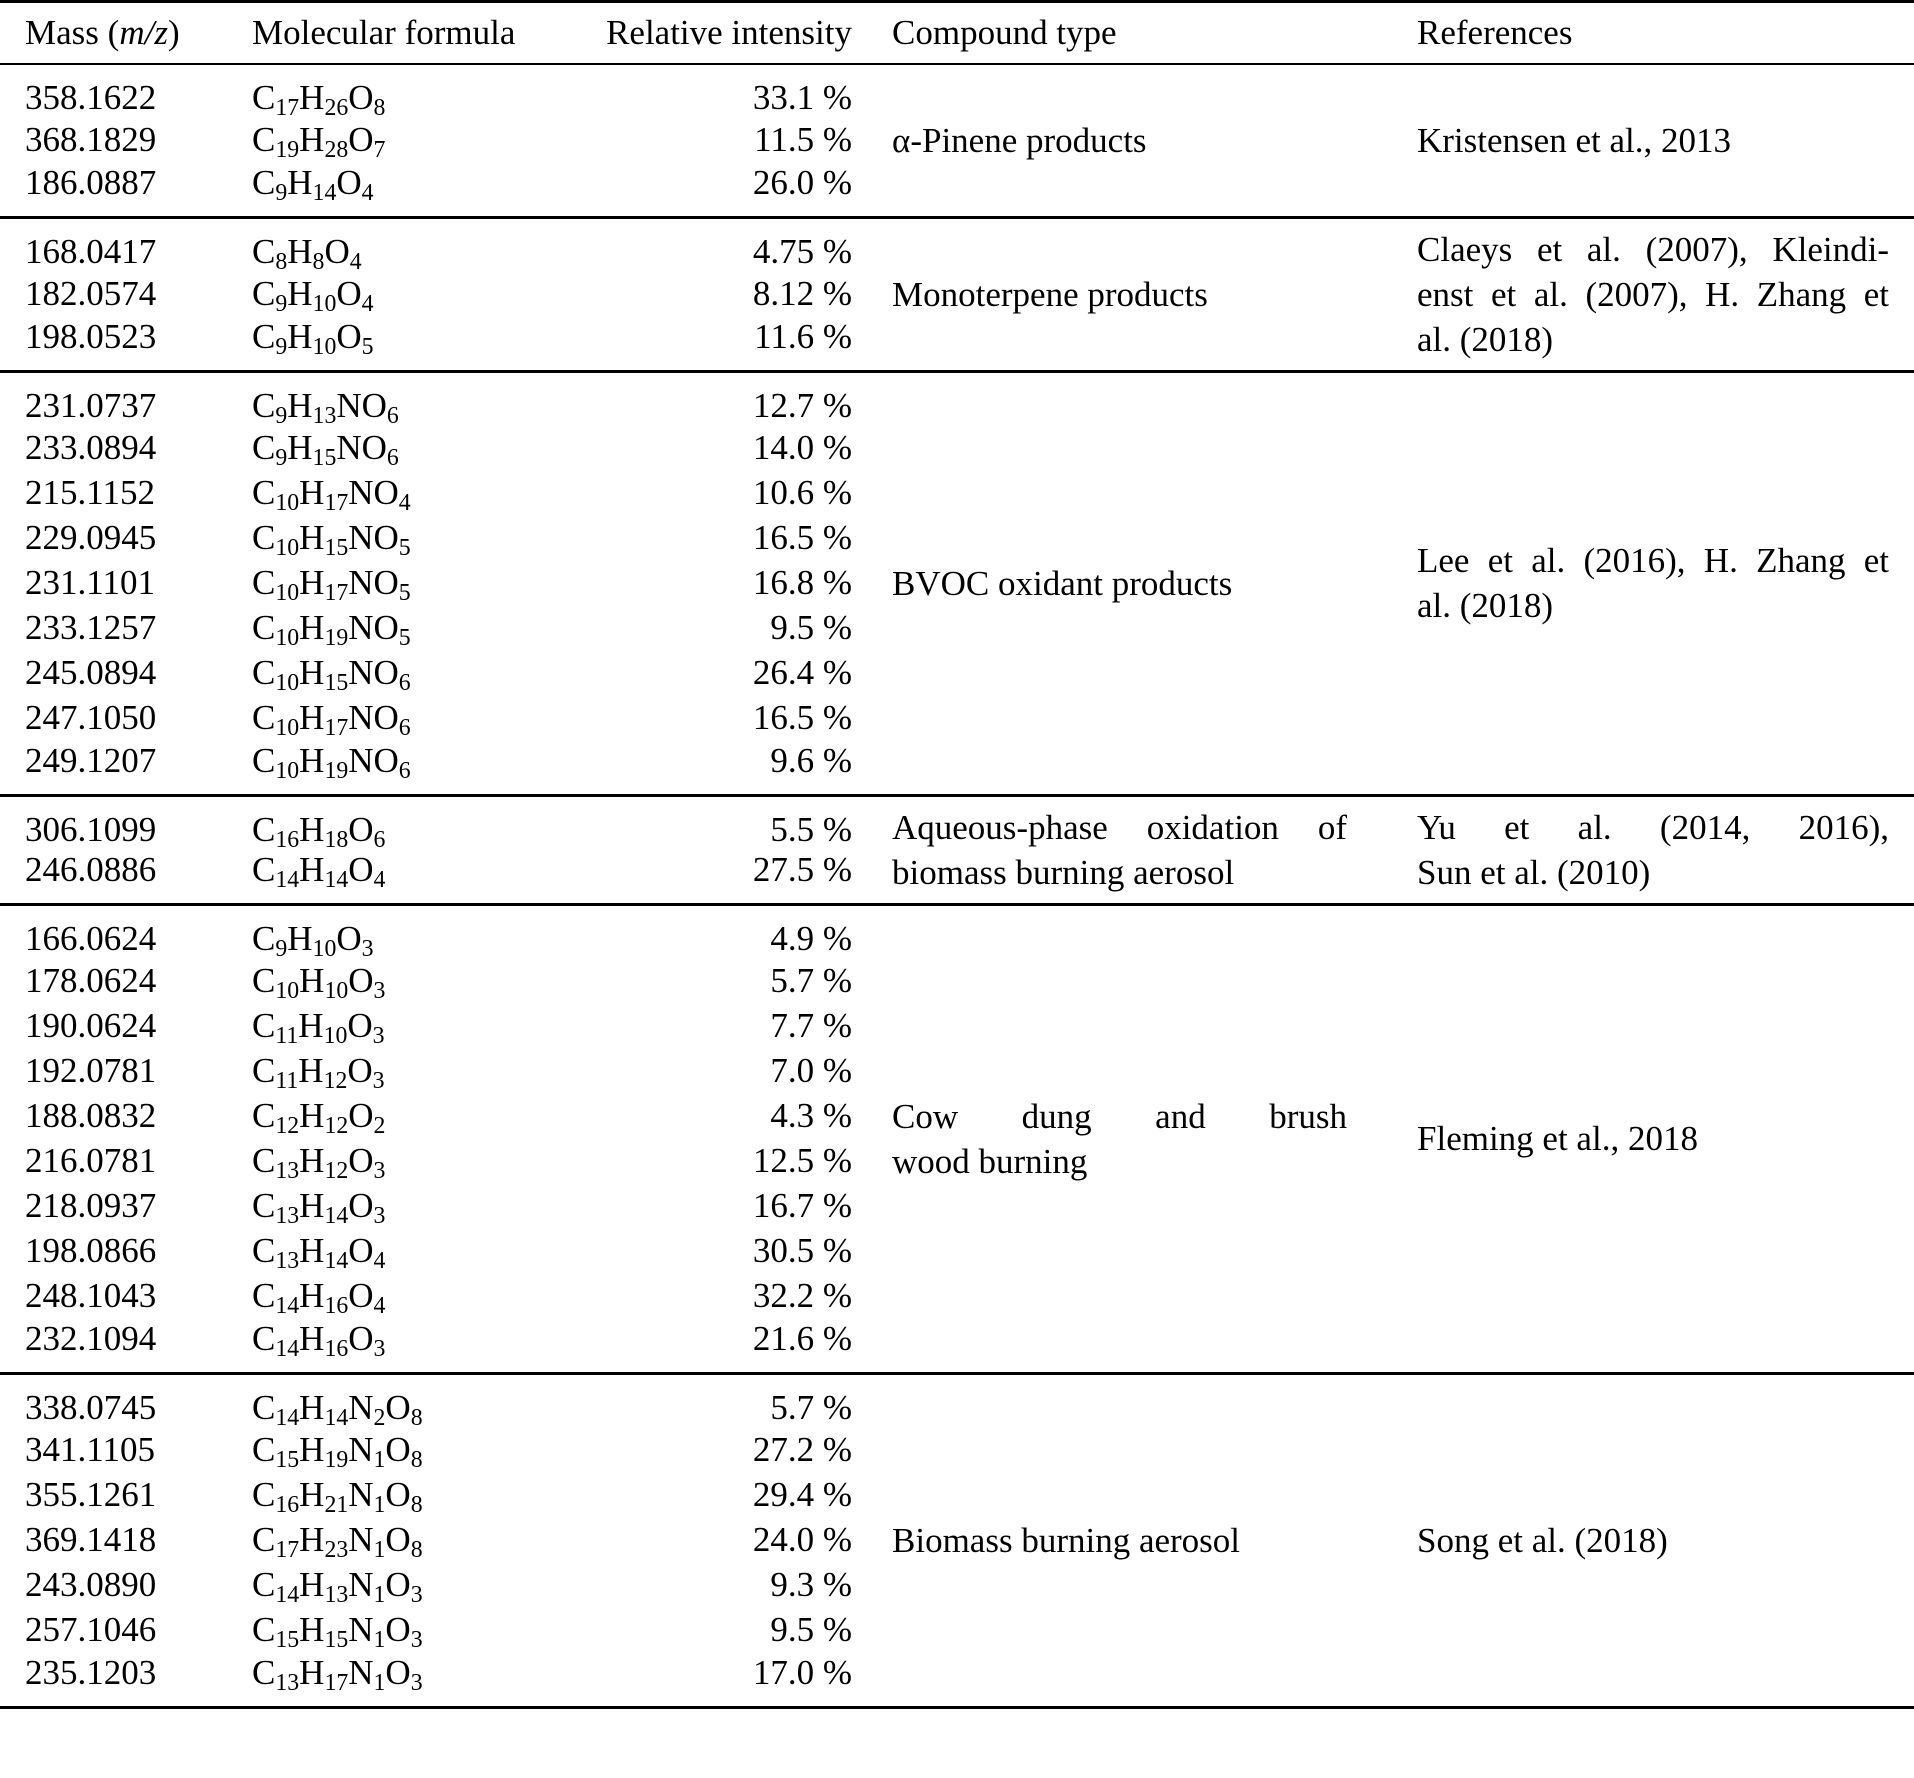  What do you see at coordinates (957, 628) in the screenshot?
I see `table-row: 233.1257 C10H19NO5 9.5 %` at bounding box center [957, 628].